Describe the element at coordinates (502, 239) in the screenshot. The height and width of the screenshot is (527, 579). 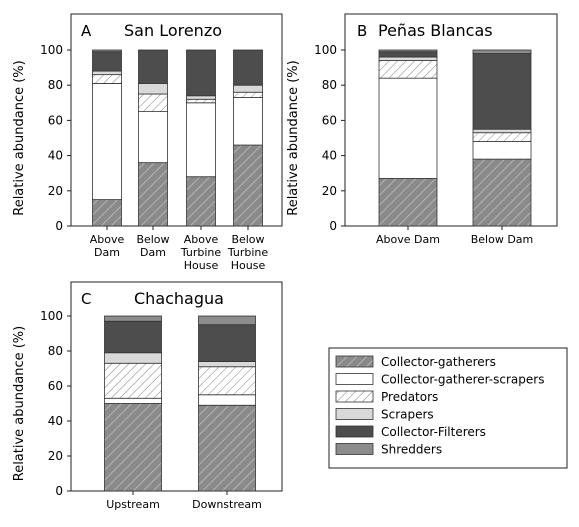
I see `x-tick-label: Below Dam` at that location.